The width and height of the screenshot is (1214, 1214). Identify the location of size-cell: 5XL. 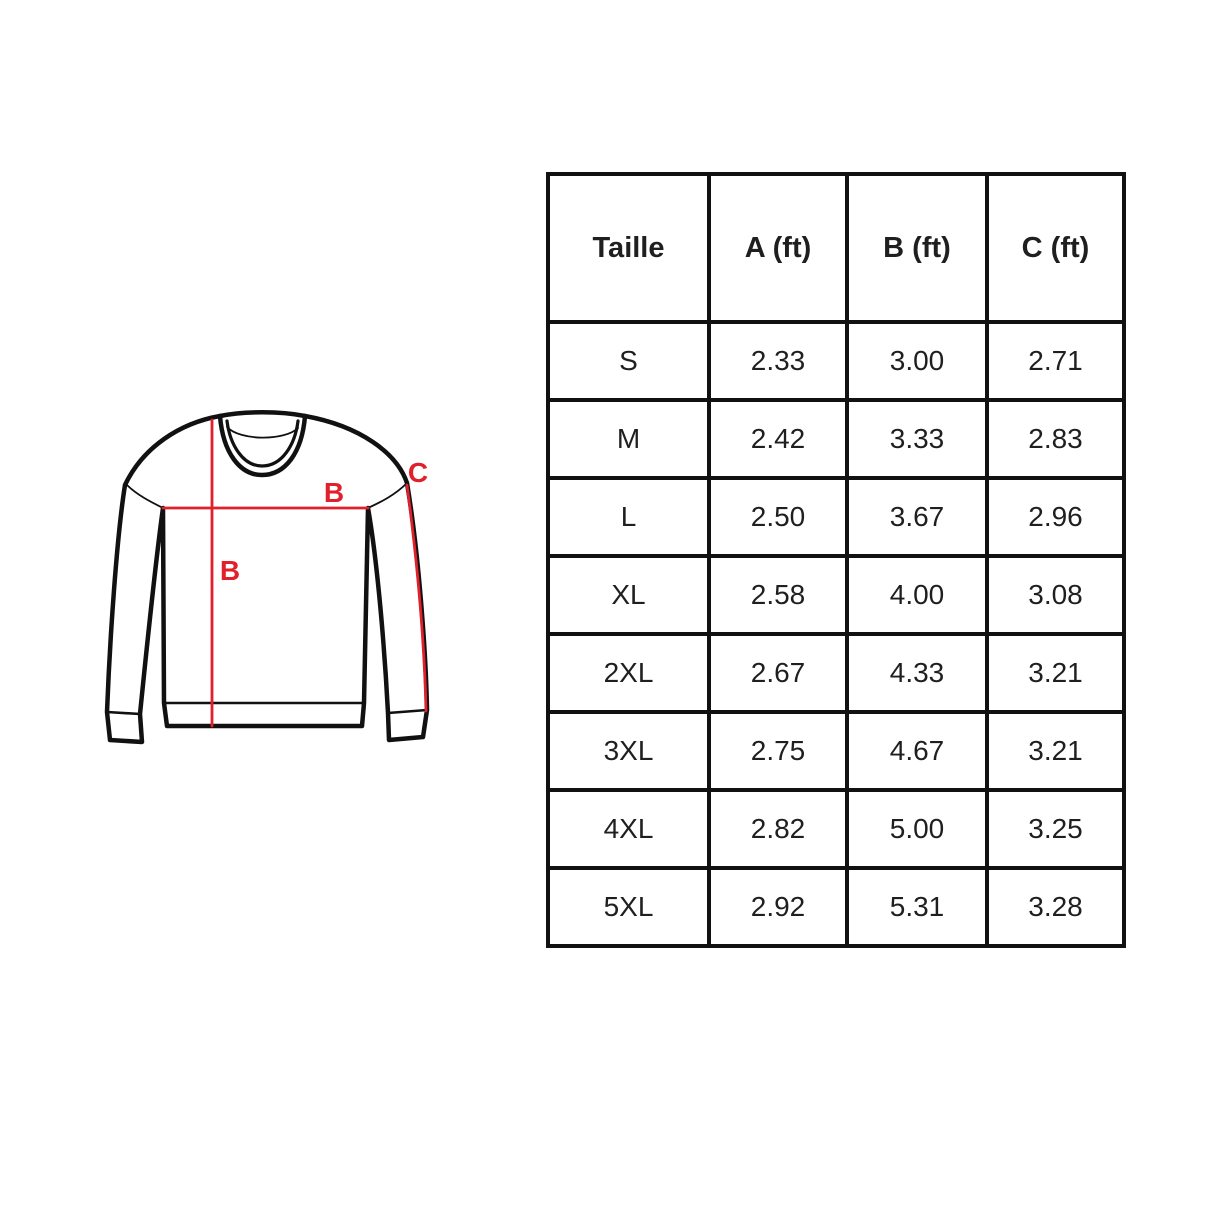
(628, 907).